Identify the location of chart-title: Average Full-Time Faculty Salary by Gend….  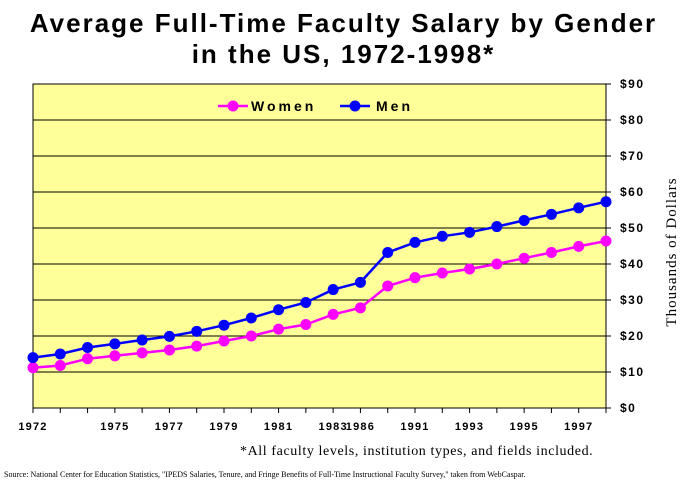
(343, 39).